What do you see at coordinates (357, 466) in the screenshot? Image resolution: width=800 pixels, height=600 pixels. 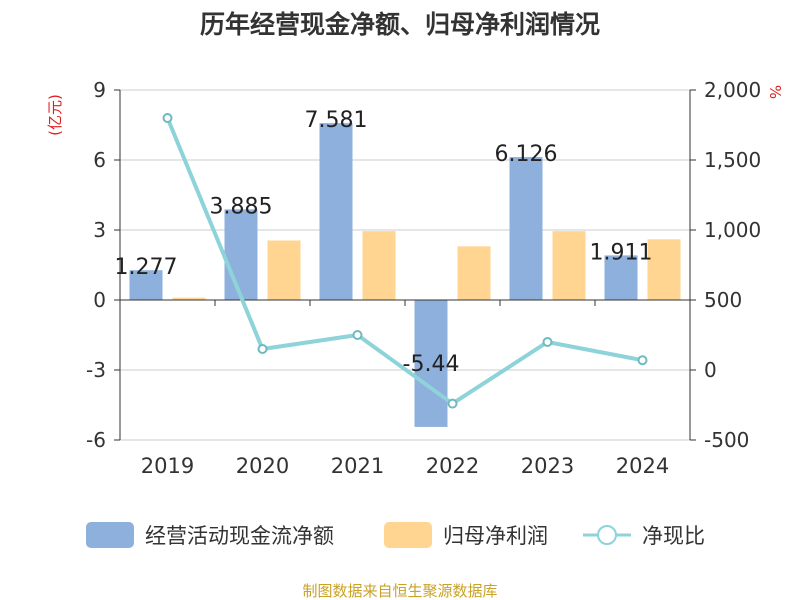 I see `x-tick-label: 2021` at bounding box center [357, 466].